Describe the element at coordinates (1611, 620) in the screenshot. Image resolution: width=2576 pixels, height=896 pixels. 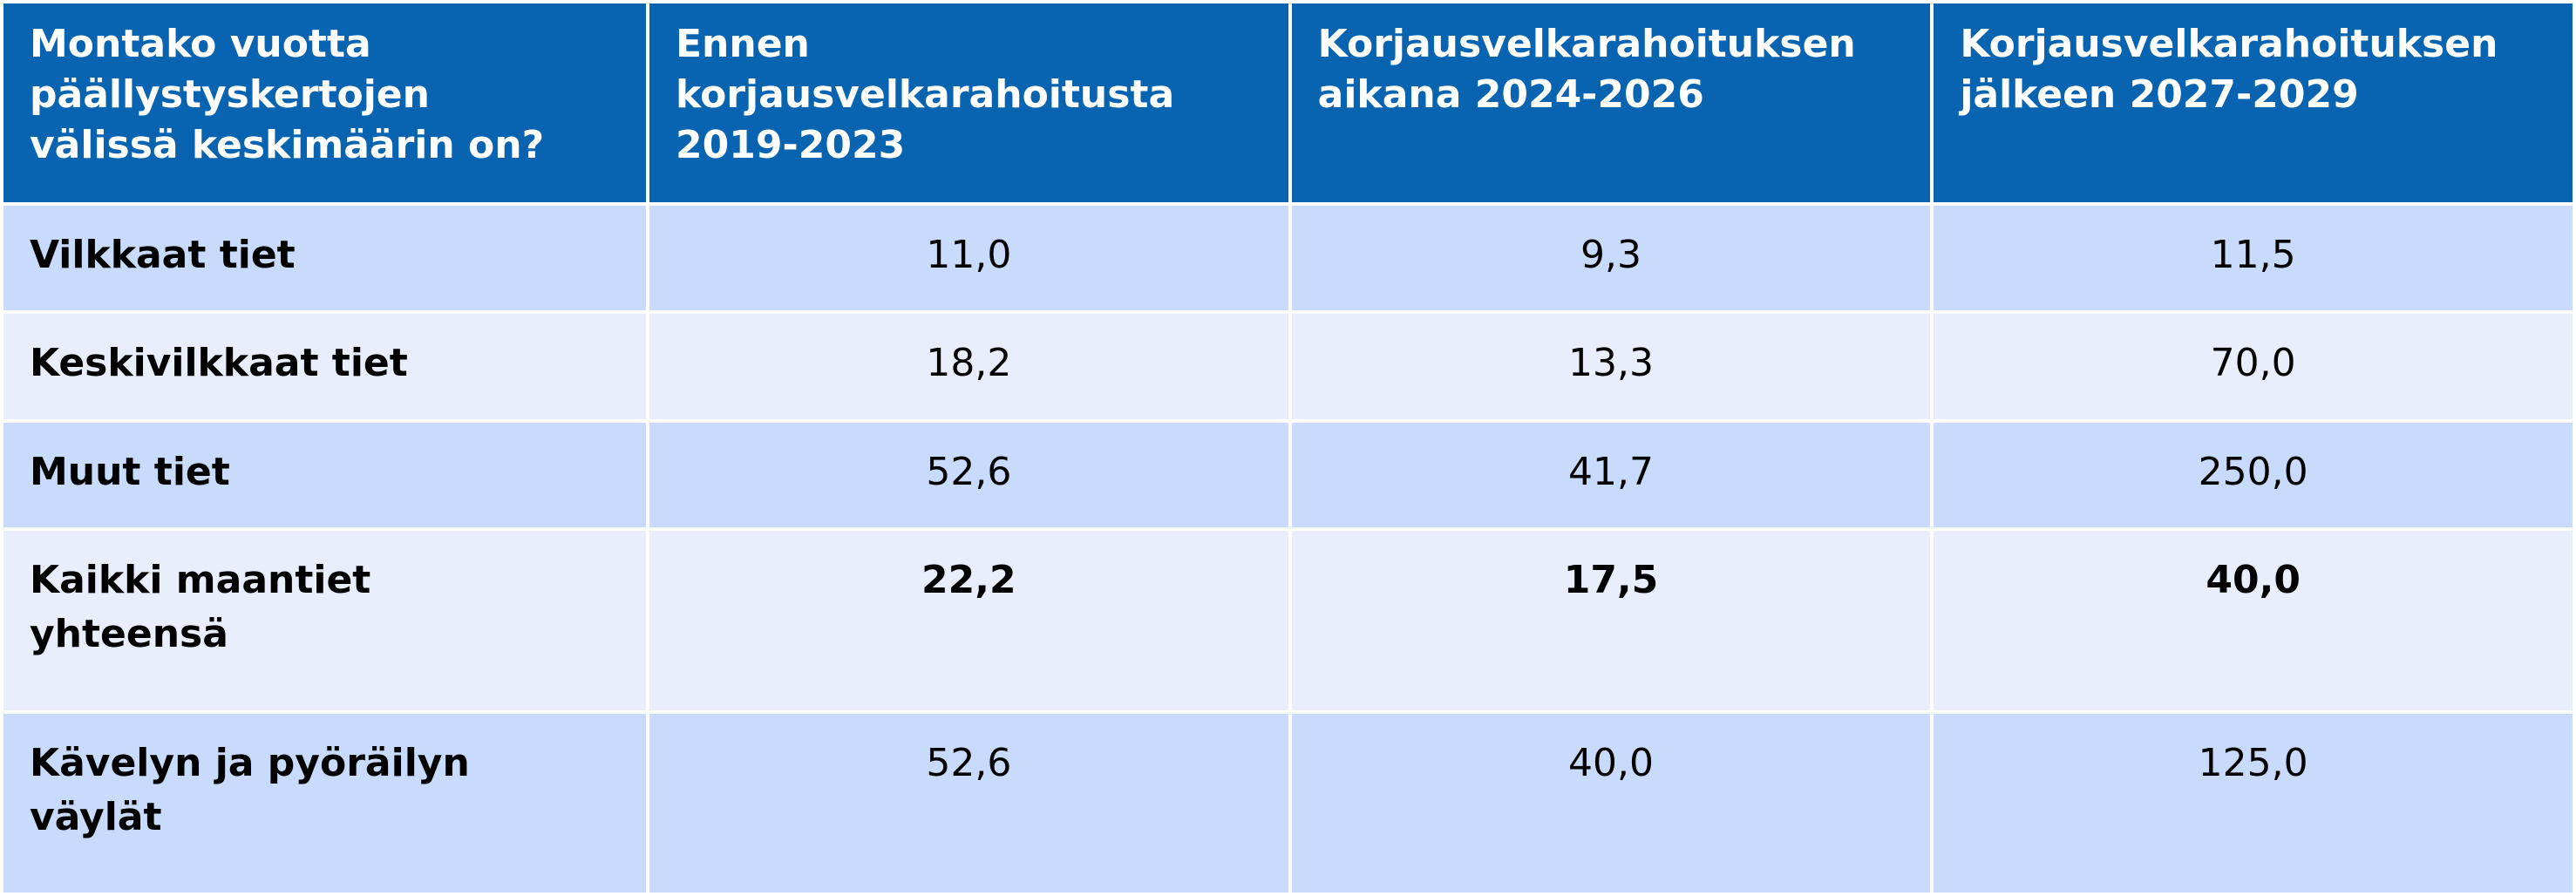
I see `value-cell: 17,5` at that location.